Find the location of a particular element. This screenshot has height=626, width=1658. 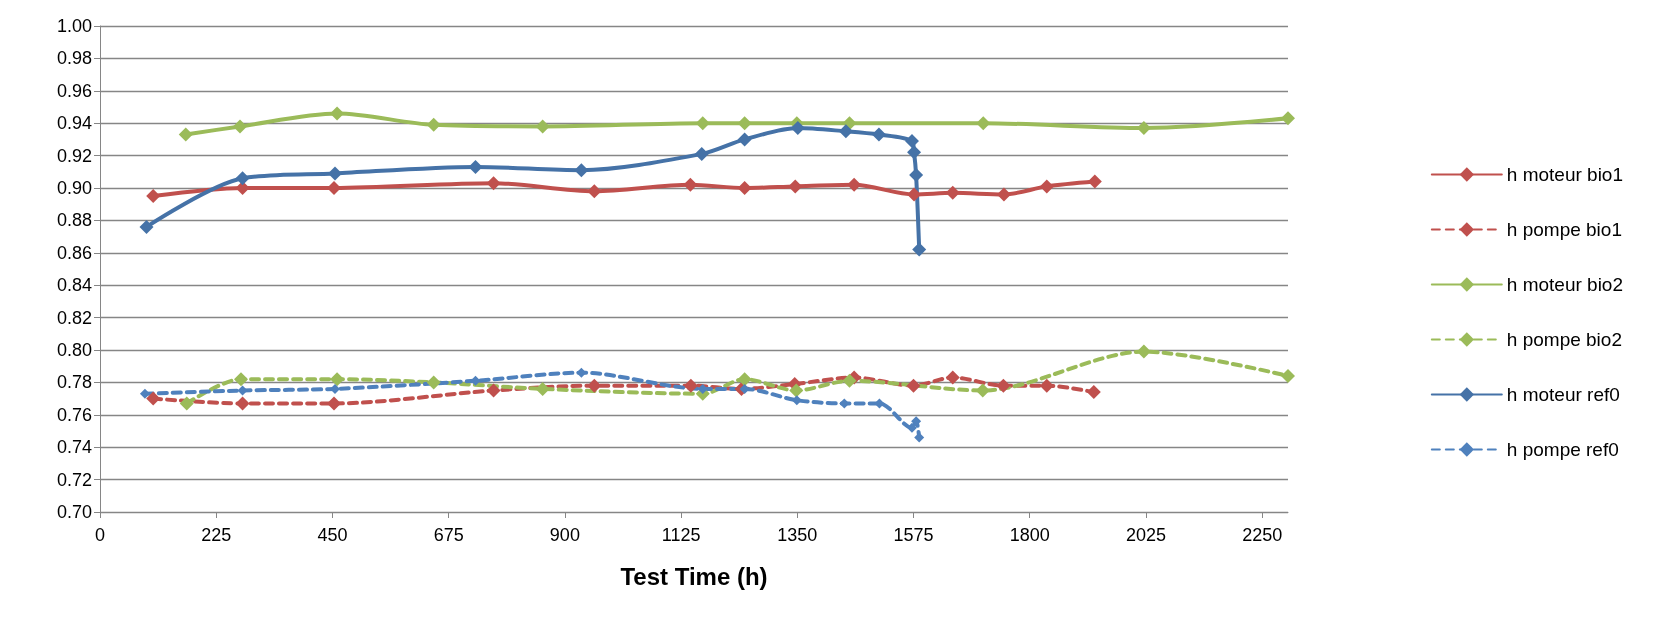

y-tick-label: 0.90 is located at coordinates (74, 188).